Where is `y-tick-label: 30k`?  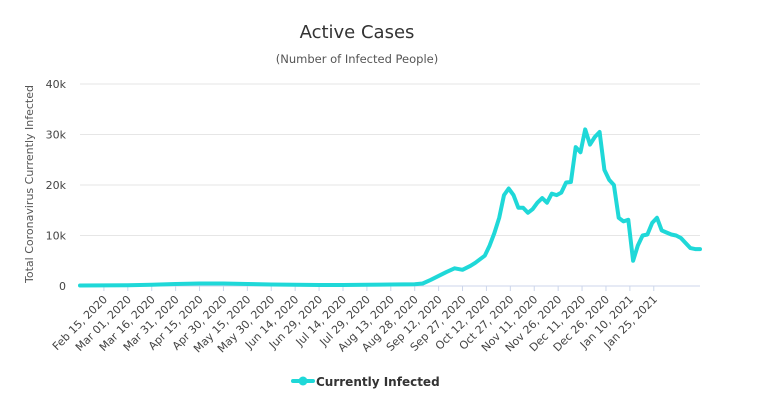
y-tick-label: 30k is located at coordinates (56, 135).